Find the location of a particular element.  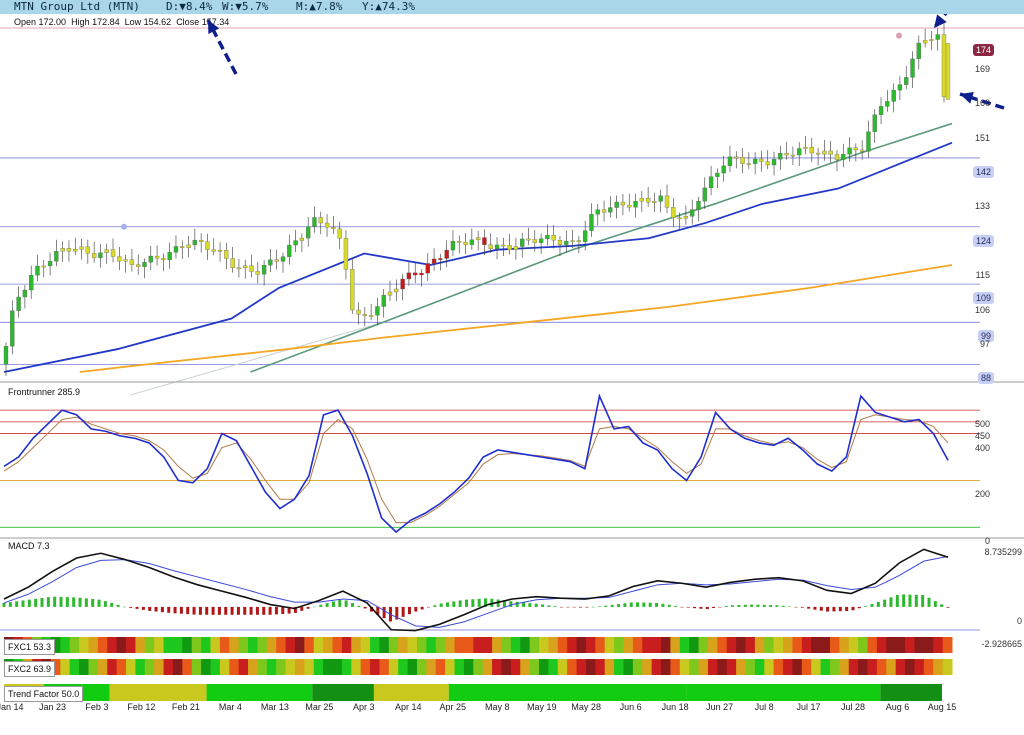

x-tick-label: Aug 6 is located at coordinates (897, 707).